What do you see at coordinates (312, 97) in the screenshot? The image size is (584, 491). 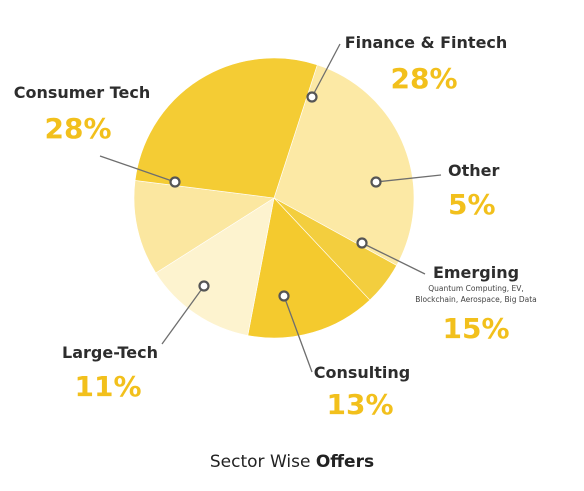 I see `marker-dot-finance-and-fintech` at bounding box center [312, 97].